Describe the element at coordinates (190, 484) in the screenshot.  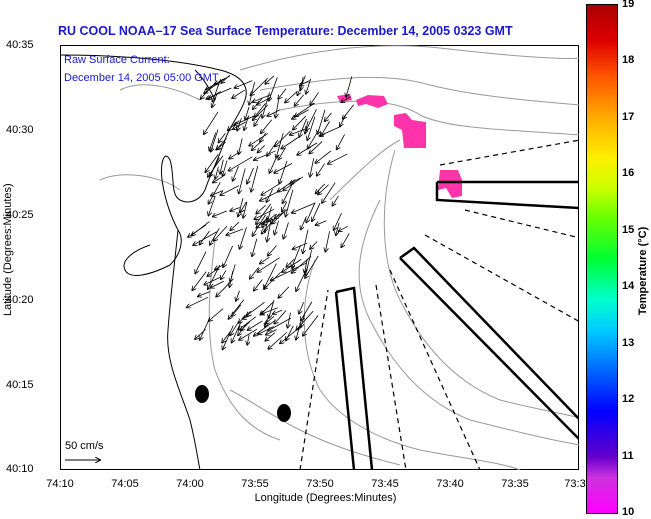
I see `x-tick: 74:00` at that location.